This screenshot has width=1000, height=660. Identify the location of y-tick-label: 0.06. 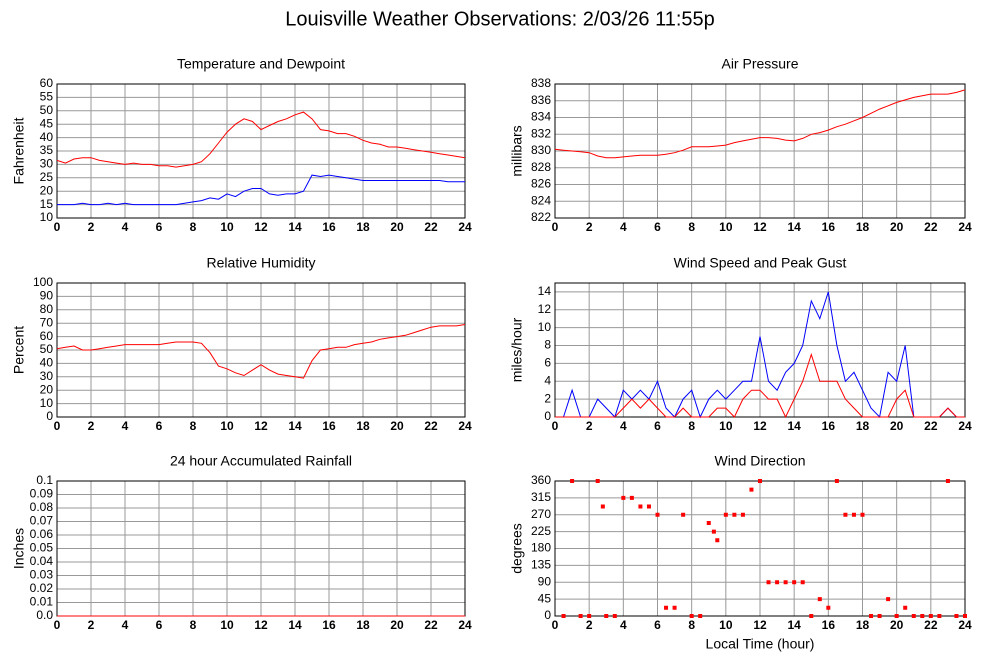
(42, 534).